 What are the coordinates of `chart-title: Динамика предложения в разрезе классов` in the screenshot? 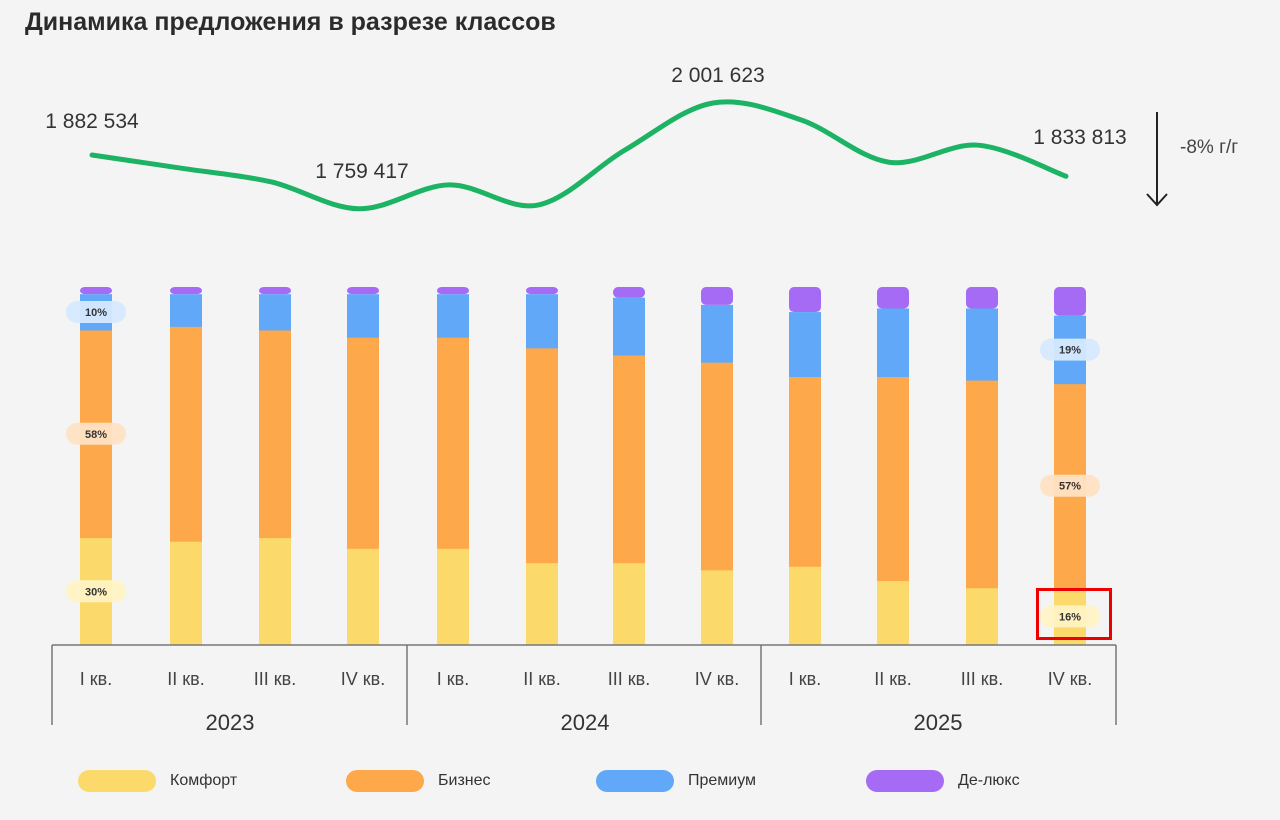 It's located at (290, 22).